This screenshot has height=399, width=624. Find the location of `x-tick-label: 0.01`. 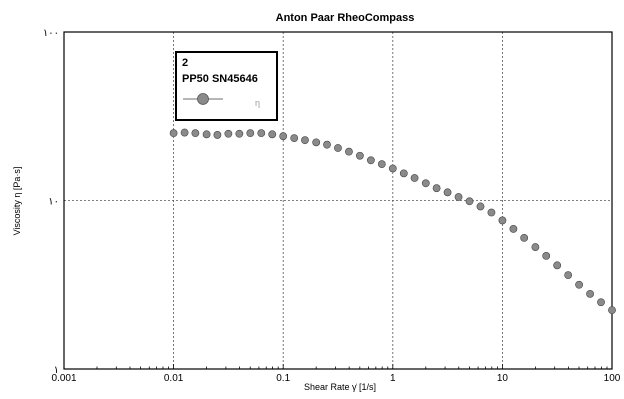

x-tick-label: 0.01 is located at coordinates (174, 378).